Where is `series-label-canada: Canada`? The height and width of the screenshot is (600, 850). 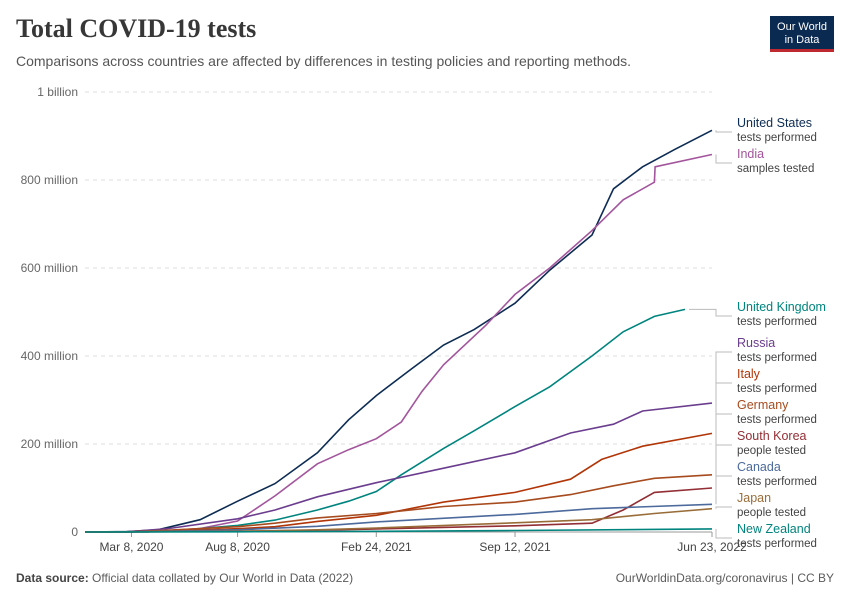
series-label-canada: Canada is located at coordinates (759, 467).